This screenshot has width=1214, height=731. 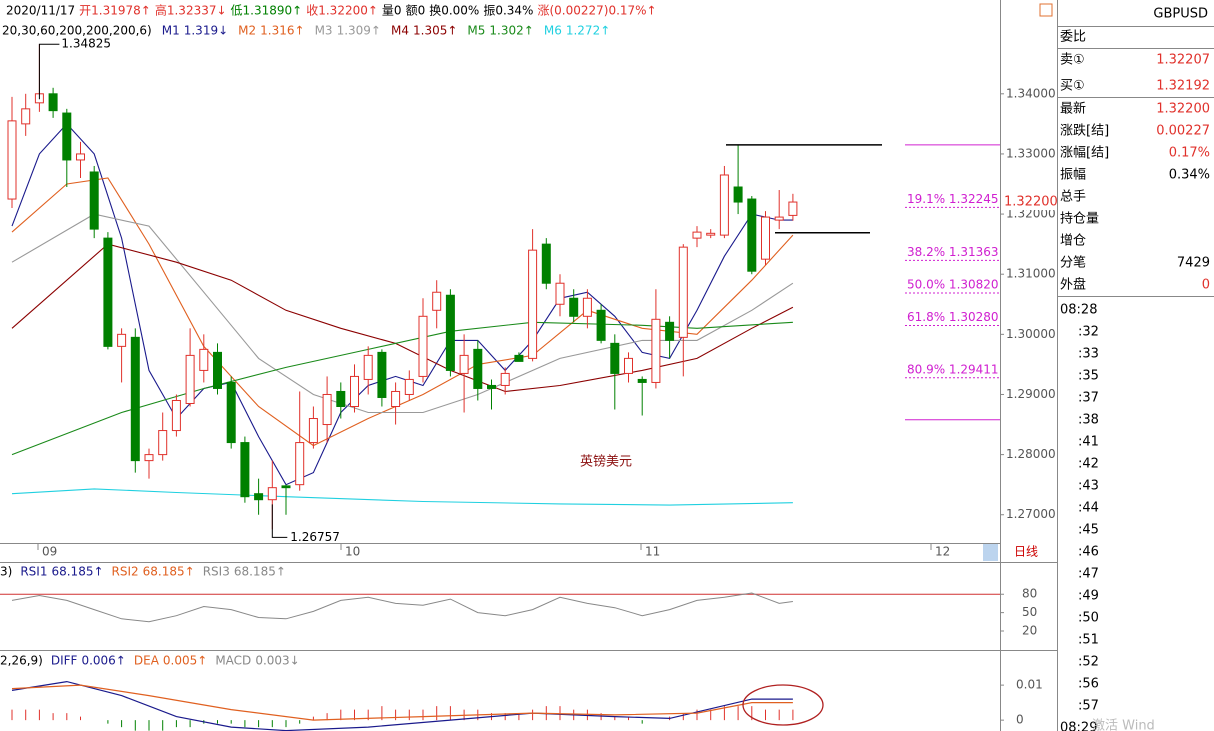 I want to click on high-pointer, so click(x=49, y=71).